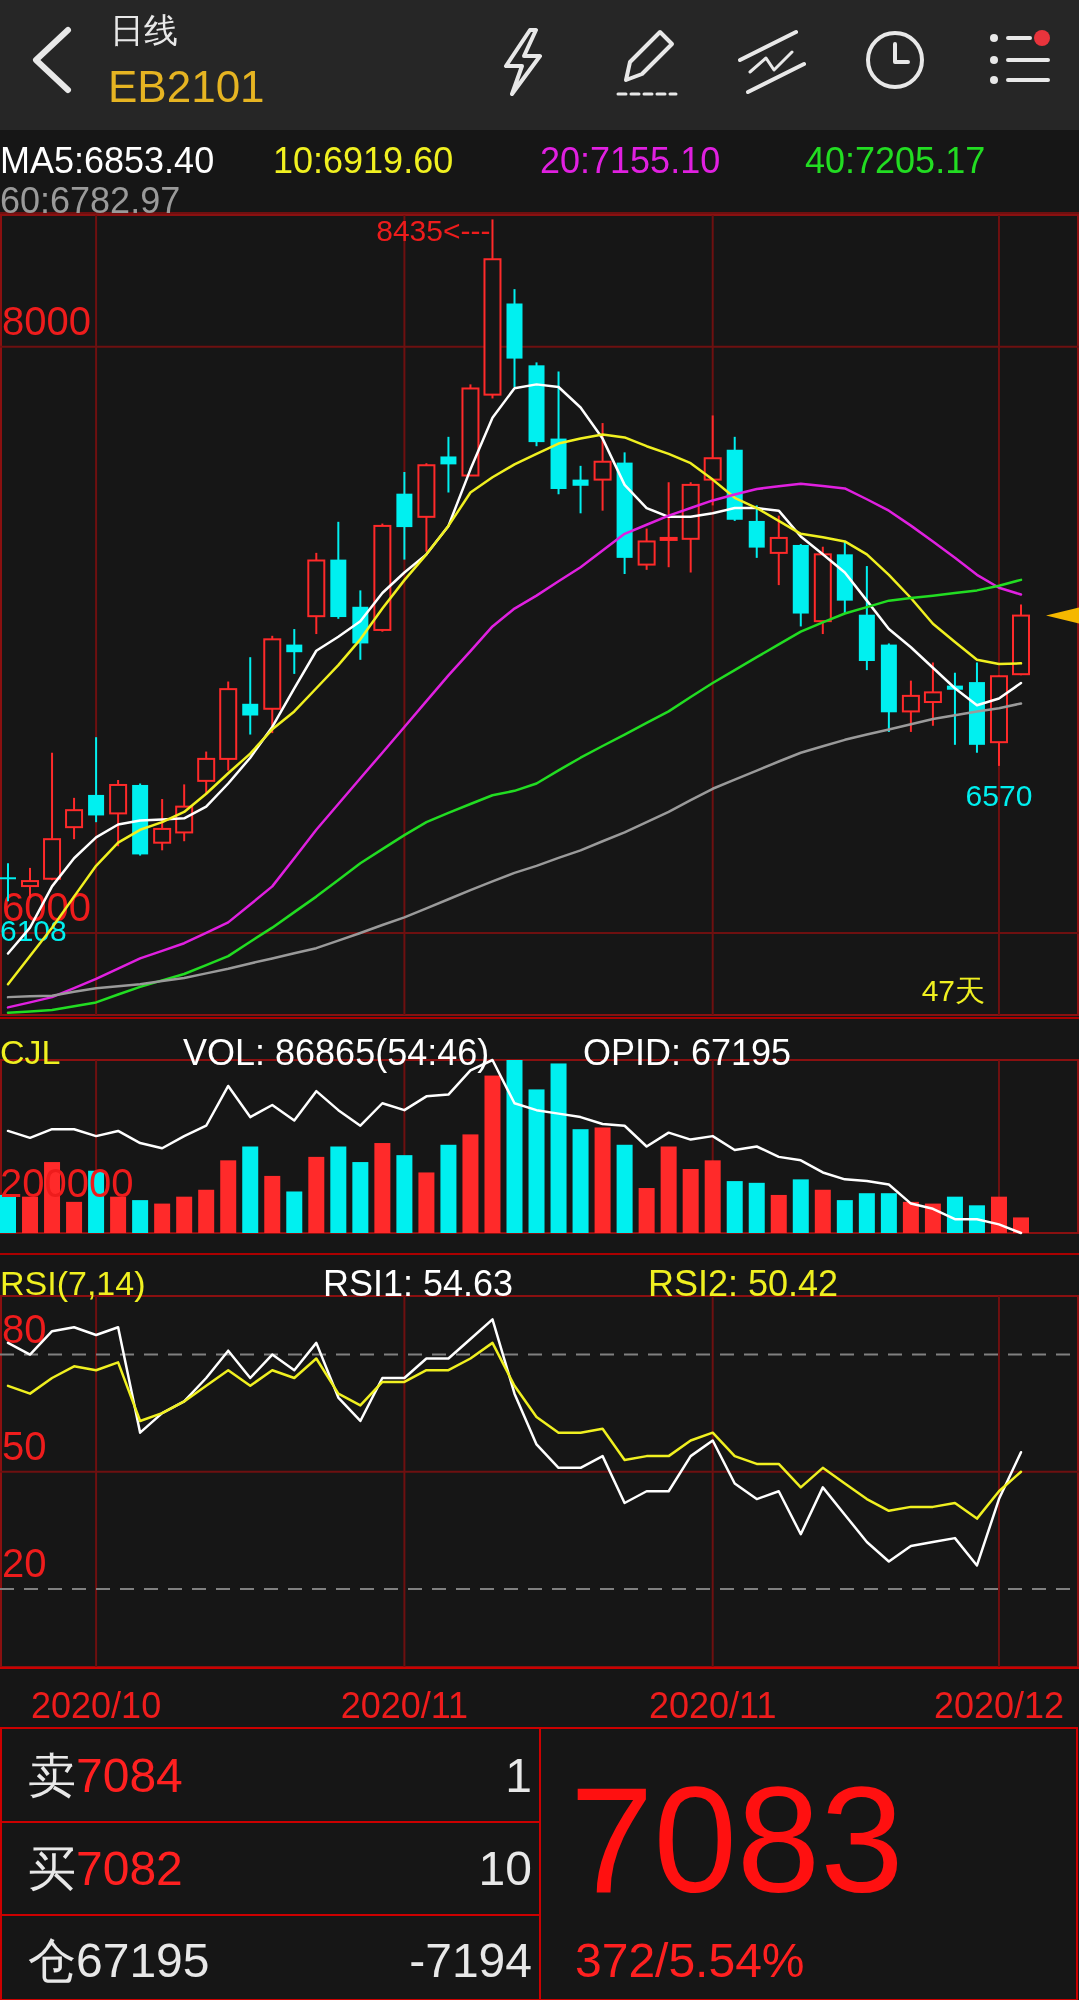 This screenshot has width=1079, height=2000. I want to click on annotation: 6570, so click(999, 795).